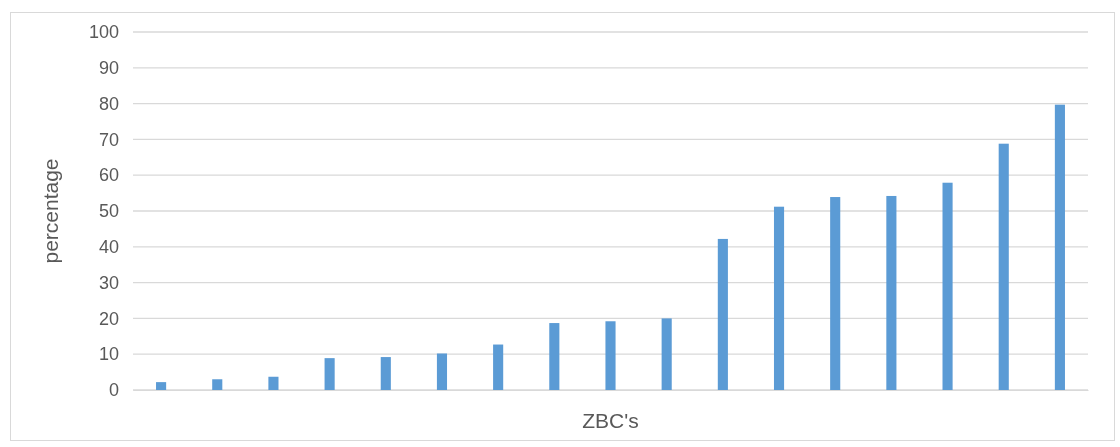  What do you see at coordinates (108, 318) in the screenshot?
I see `y-tick-label: 20` at bounding box center [108, 318].